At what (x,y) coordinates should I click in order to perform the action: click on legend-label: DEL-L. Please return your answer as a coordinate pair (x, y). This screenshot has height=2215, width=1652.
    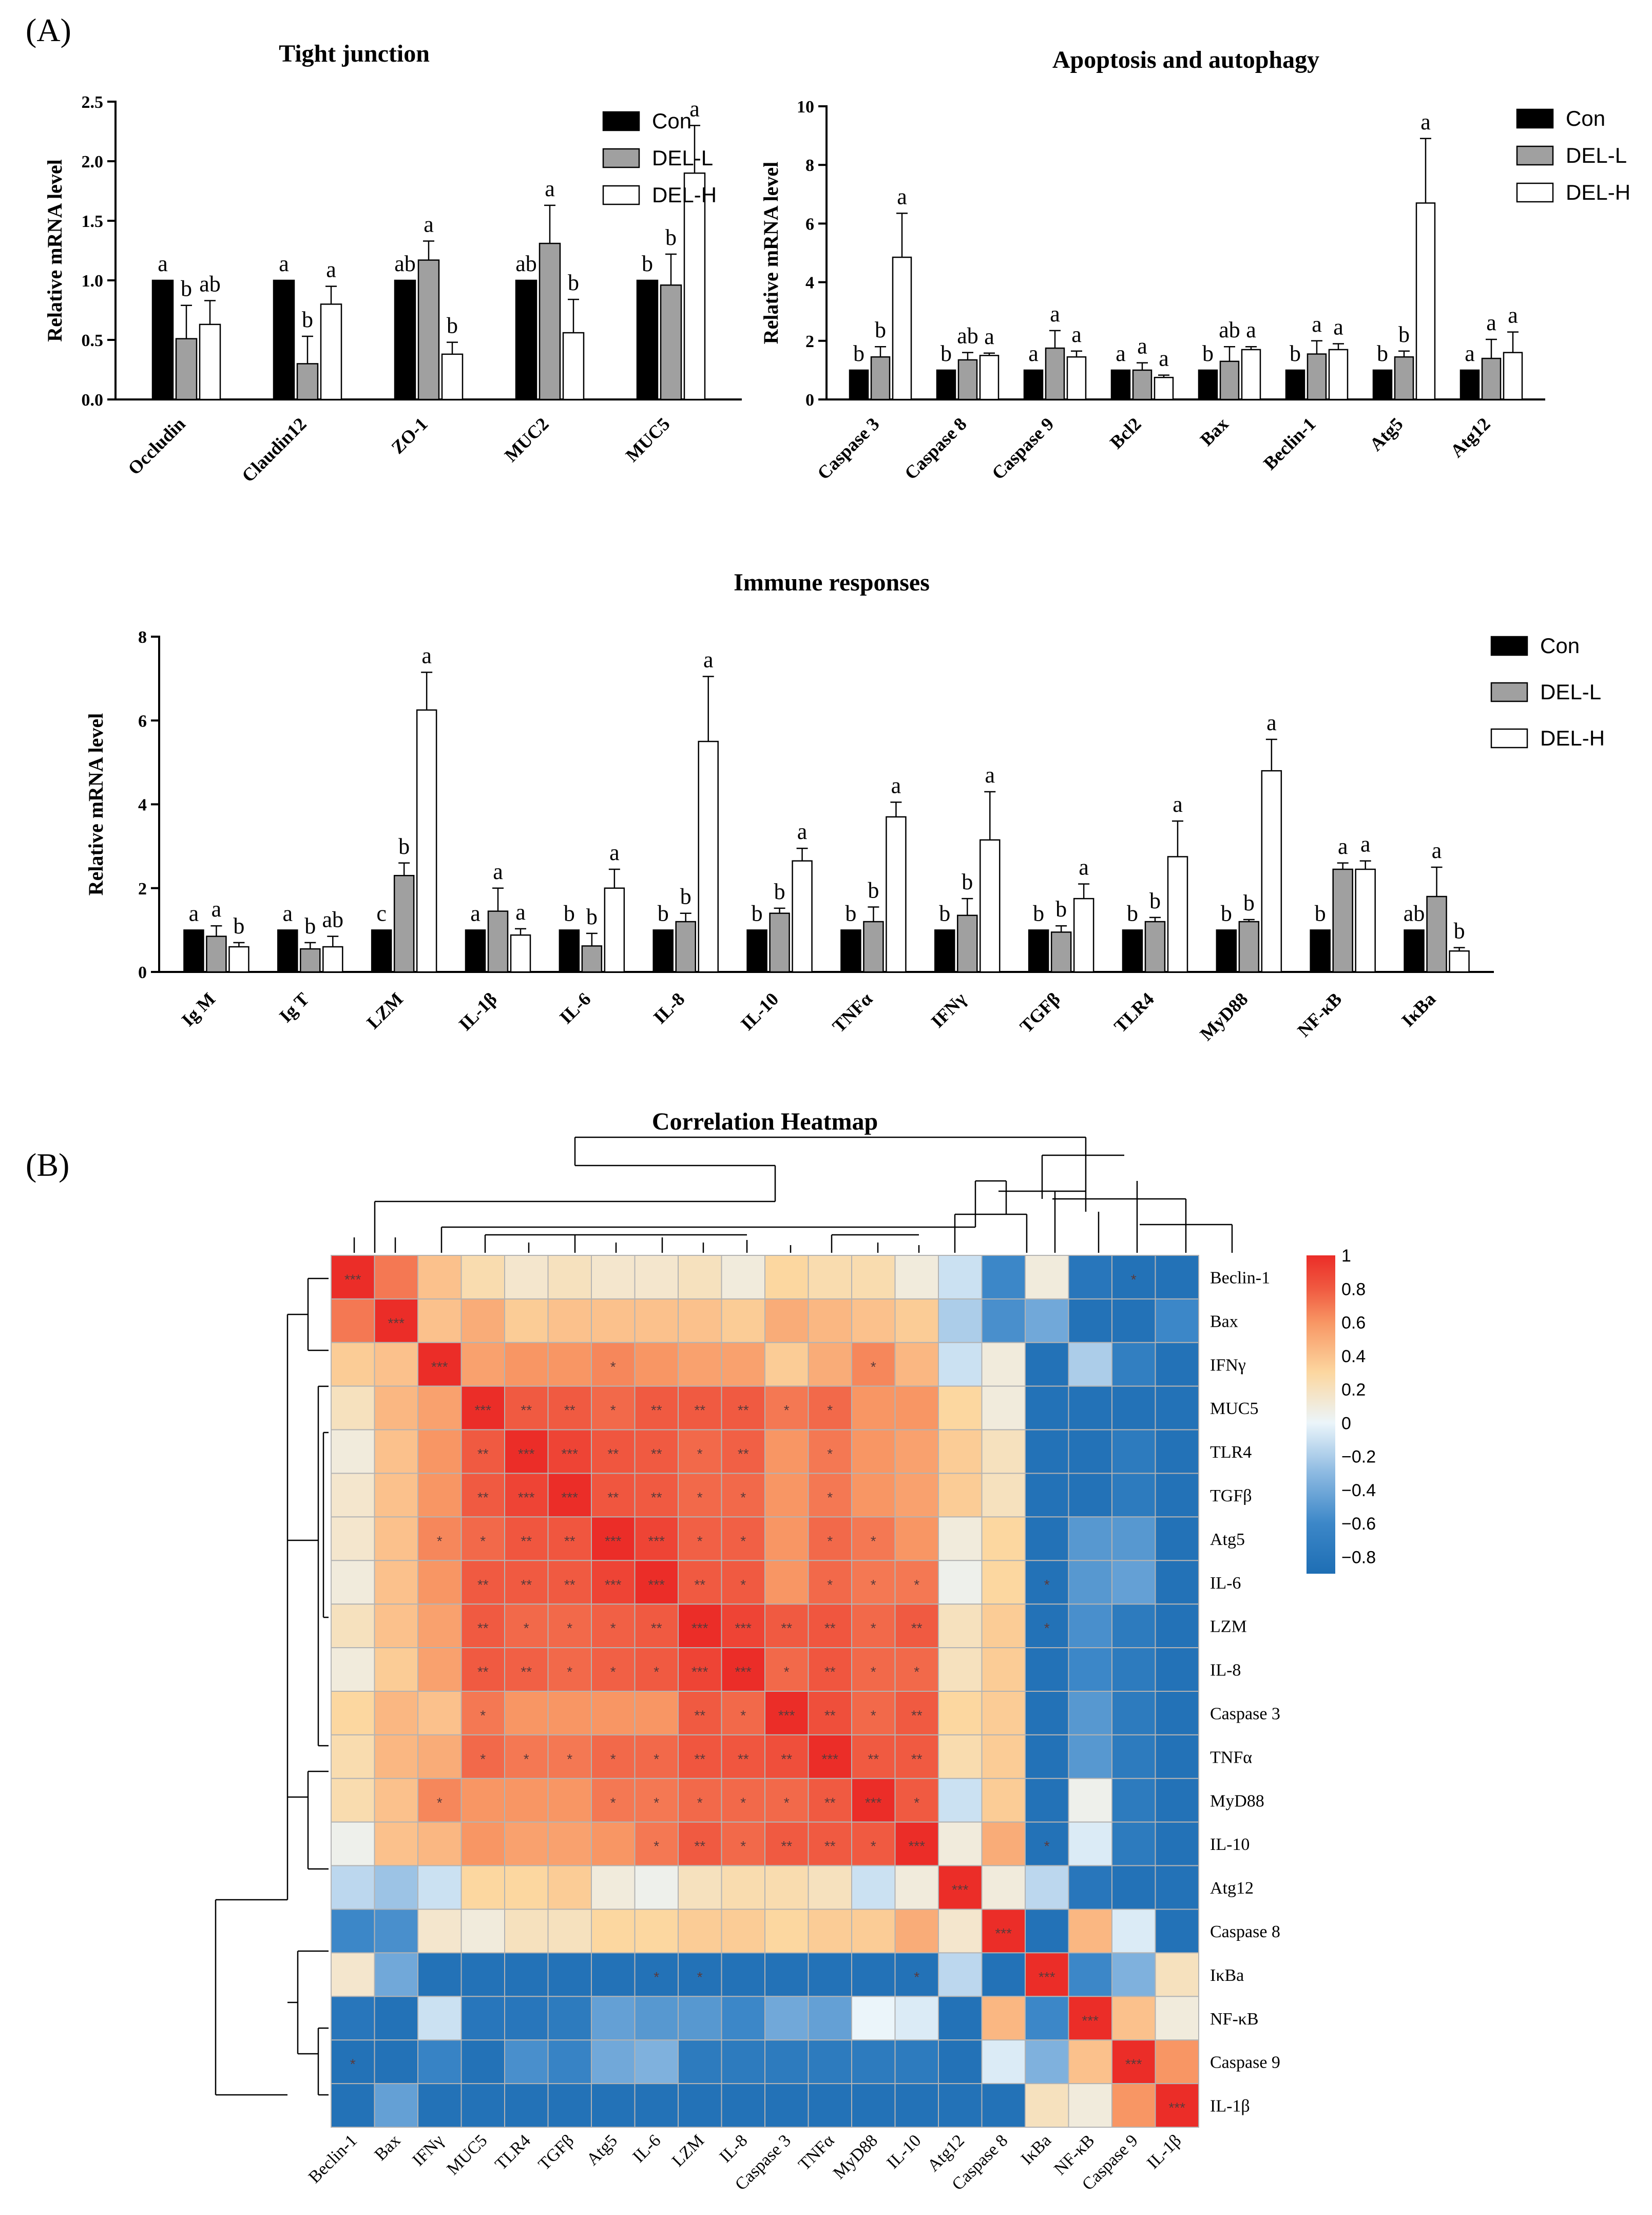
    Looking at the image, I should click on (1596, 155).